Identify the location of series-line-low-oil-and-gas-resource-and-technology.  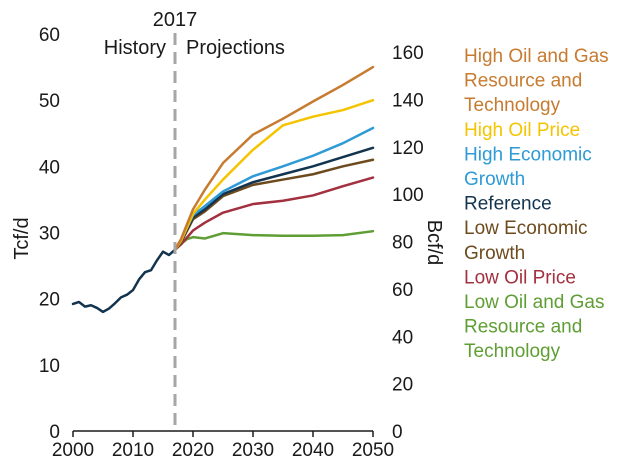
(274, 240).